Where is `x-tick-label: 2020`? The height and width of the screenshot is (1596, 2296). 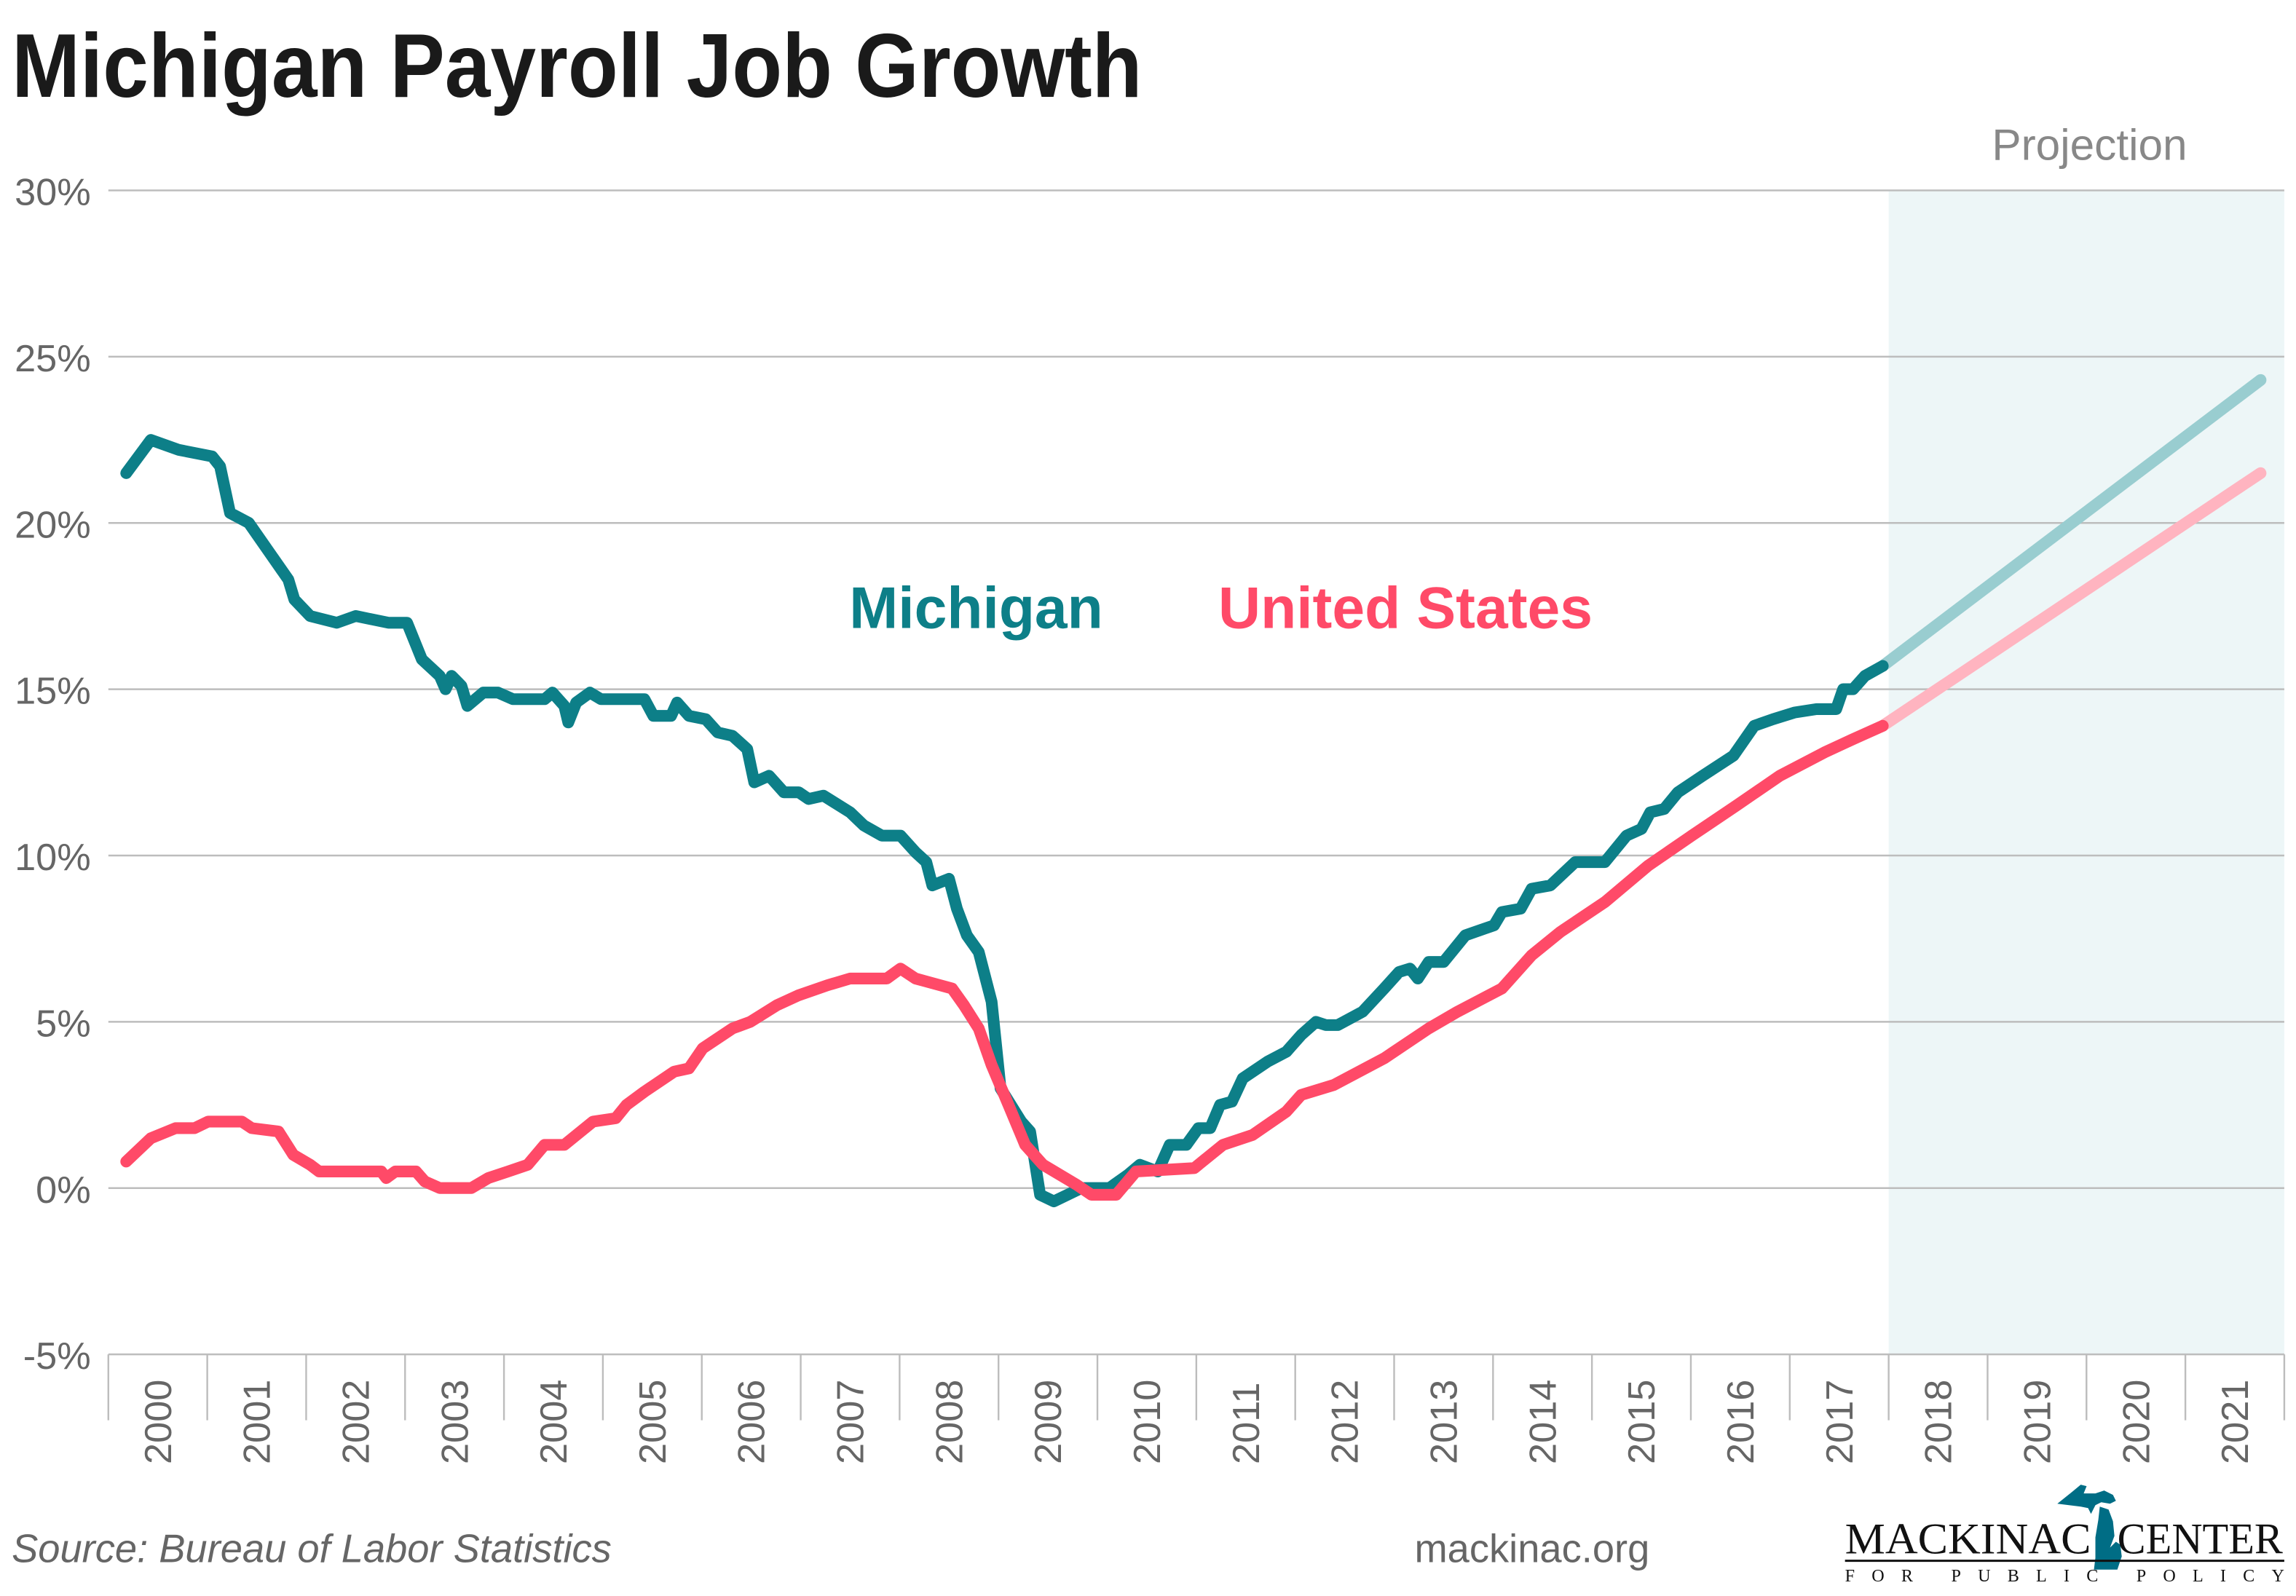
x-tick-label: 2020 is located at coordinates (2136, 1422).